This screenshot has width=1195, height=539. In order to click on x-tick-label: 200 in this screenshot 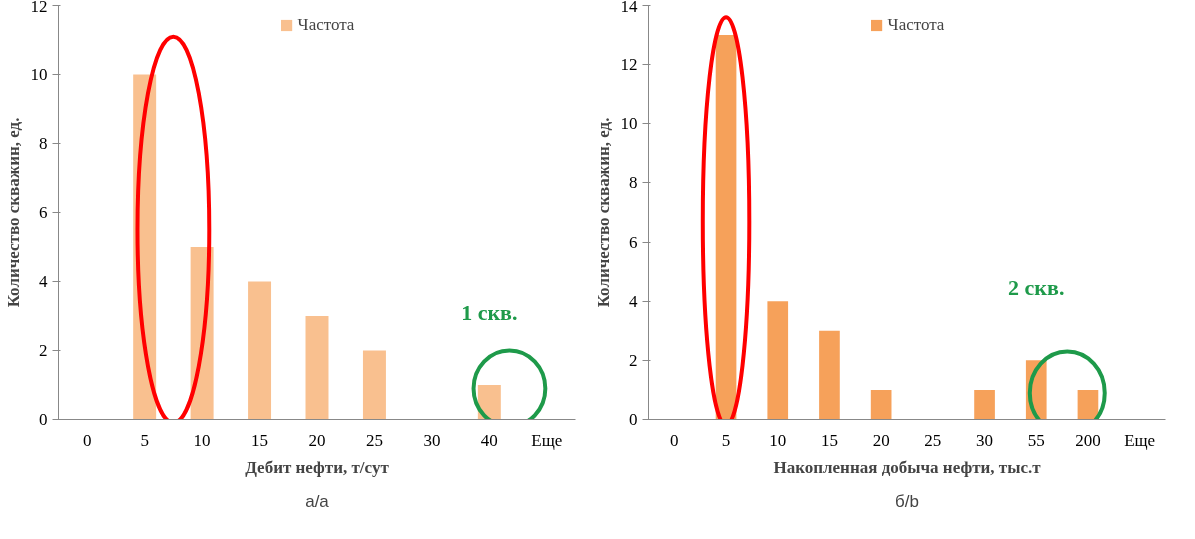, I will do `click(1088, 440)`.